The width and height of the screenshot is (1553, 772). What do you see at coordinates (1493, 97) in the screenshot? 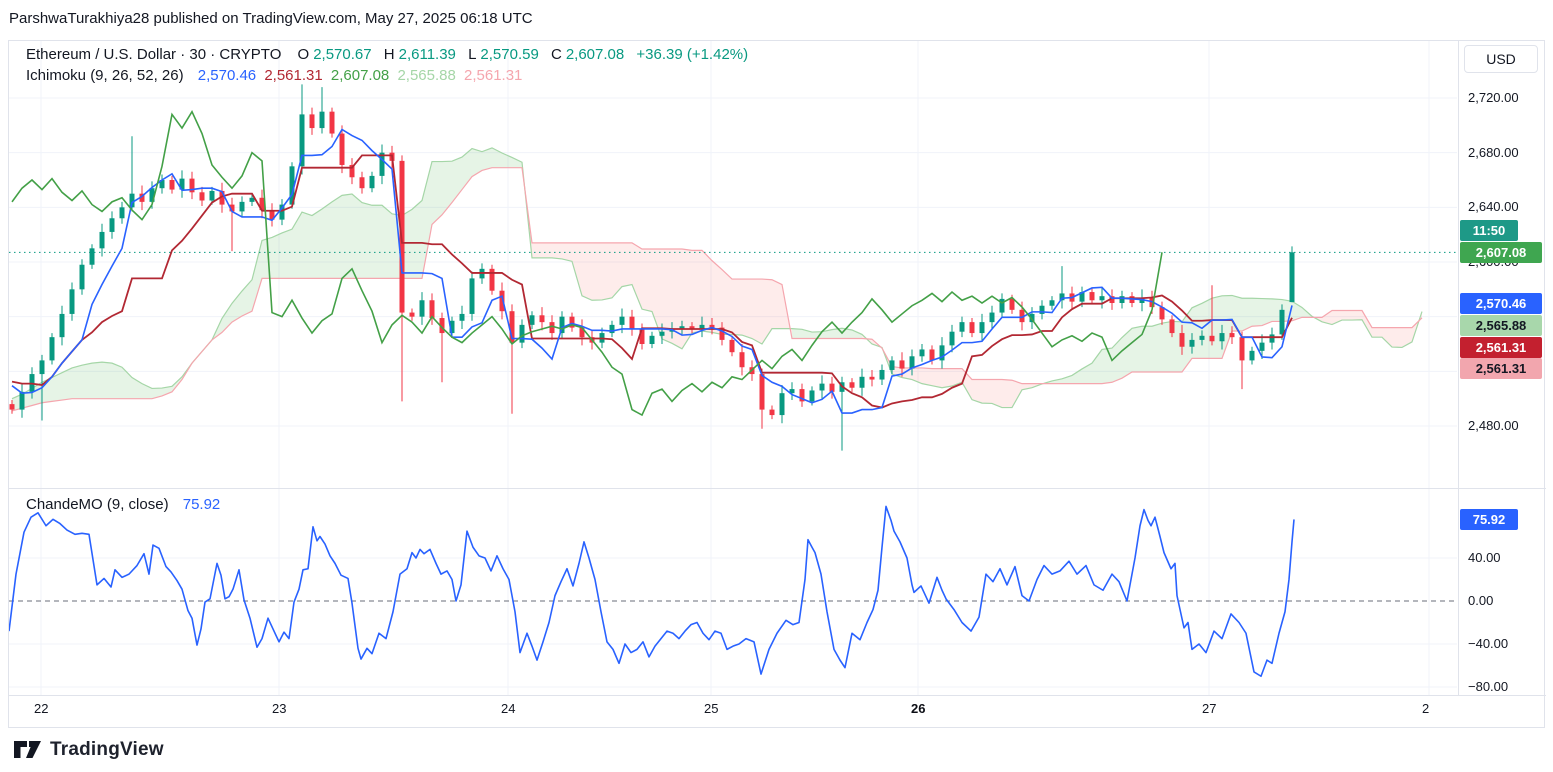
I see `price-axis-tick: 2,720.00` at bounding box center [1493, 97].